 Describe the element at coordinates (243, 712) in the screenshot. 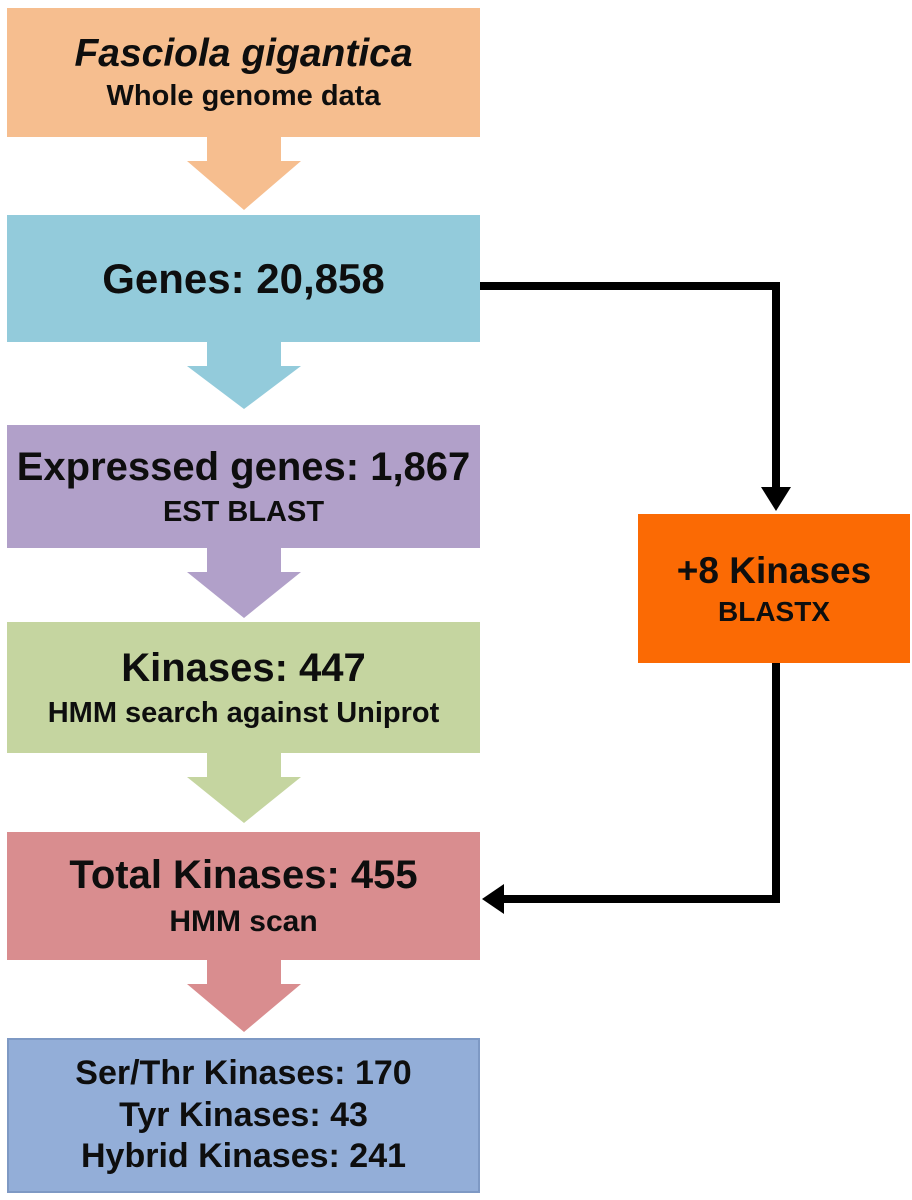

I see `node-kinases-subtitle: HMM search against Uniprot` at that location.